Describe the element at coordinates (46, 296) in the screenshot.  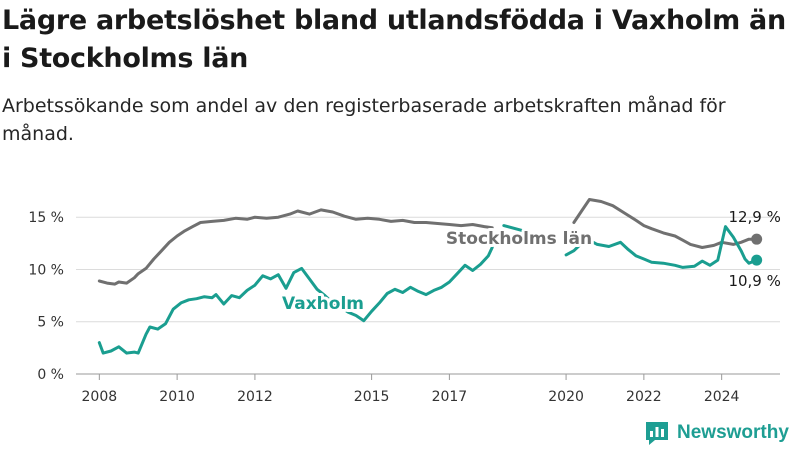
I see `y-axis-ticks: 0 % 5 % 10 % 15 %` at that location.